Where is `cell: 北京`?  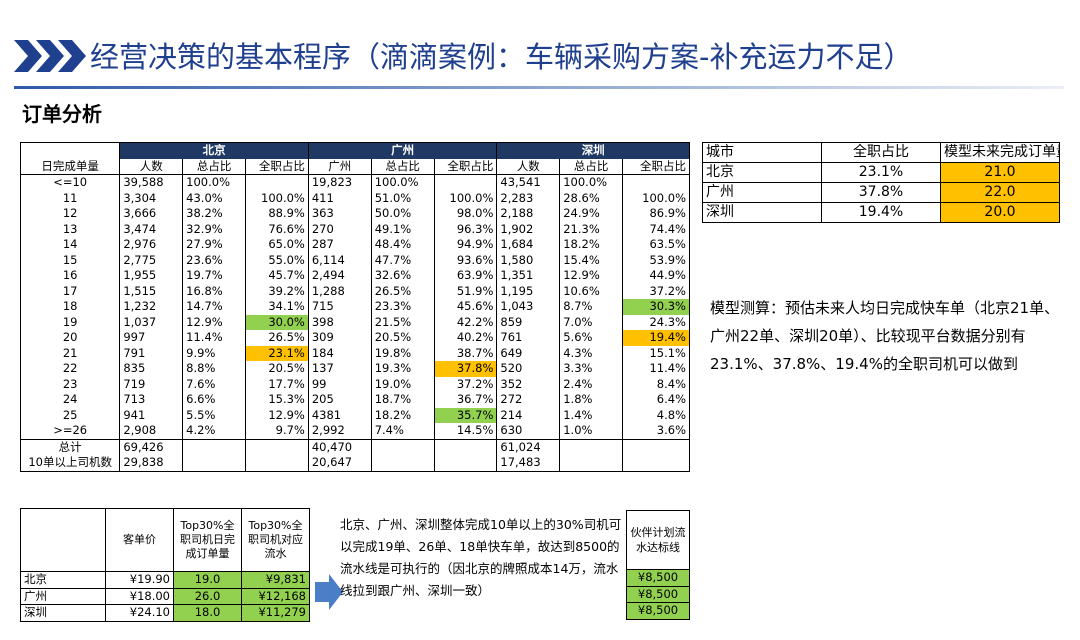 cell: 北京 is located at coordinates (762, 172).